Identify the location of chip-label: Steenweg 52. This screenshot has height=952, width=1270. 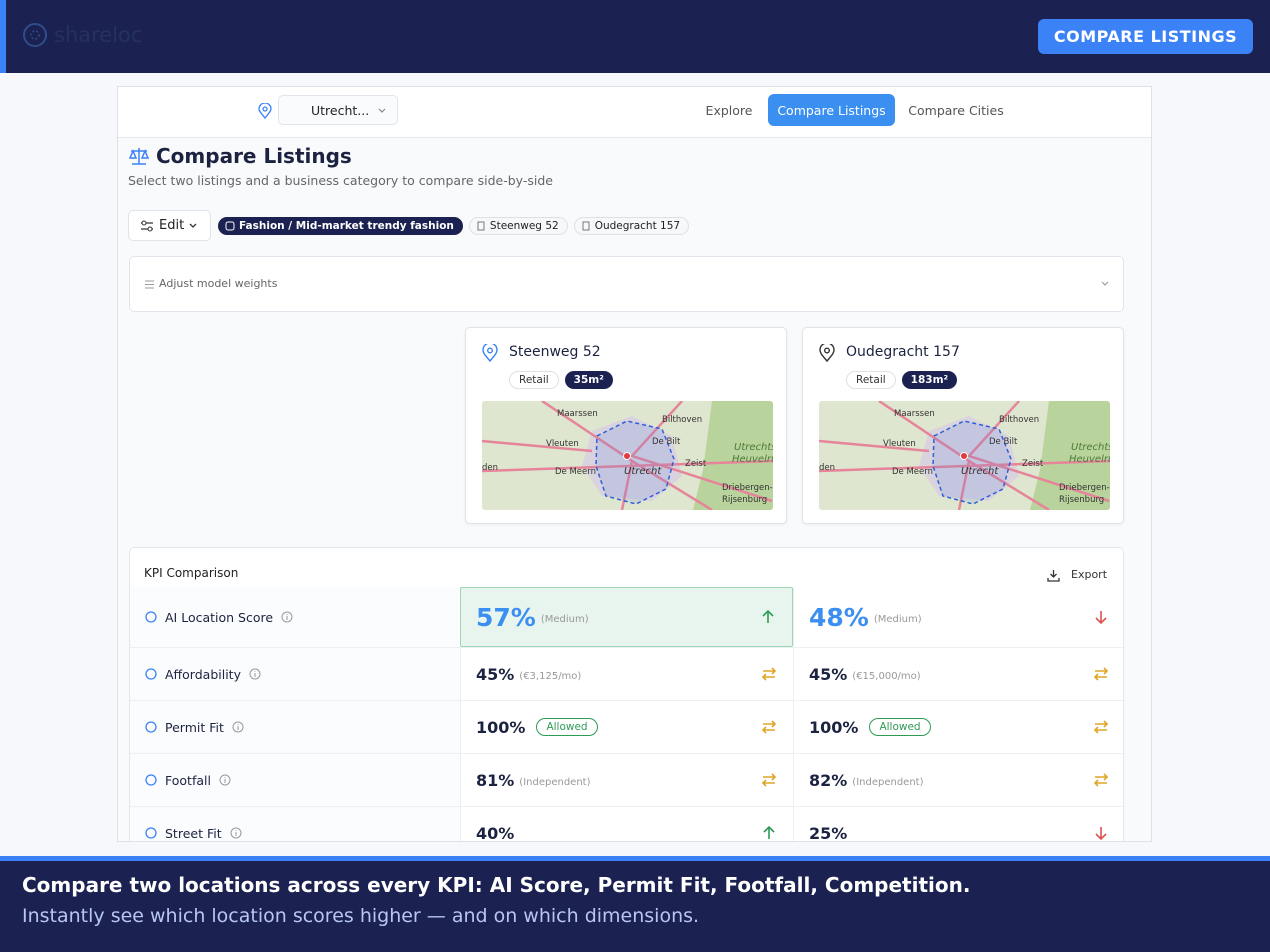
(524, 226).